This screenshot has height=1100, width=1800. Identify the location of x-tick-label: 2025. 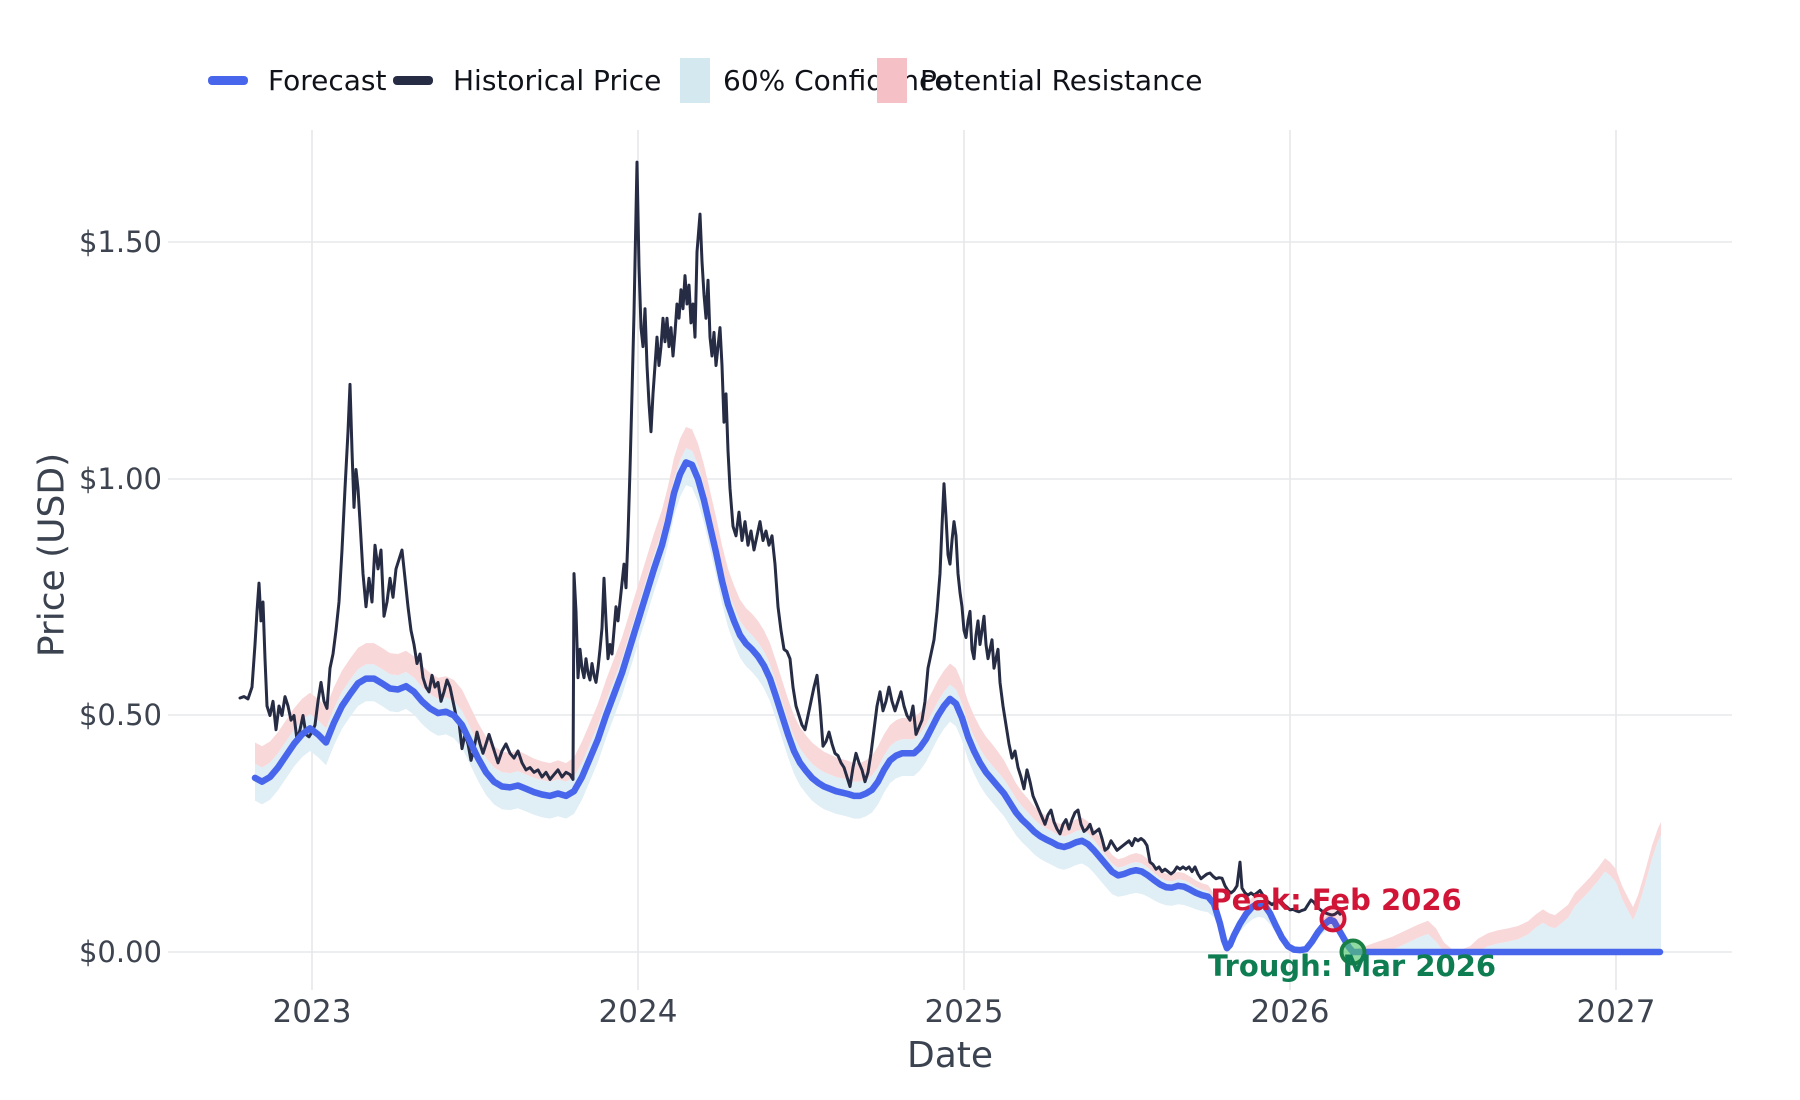
(964, 1012).